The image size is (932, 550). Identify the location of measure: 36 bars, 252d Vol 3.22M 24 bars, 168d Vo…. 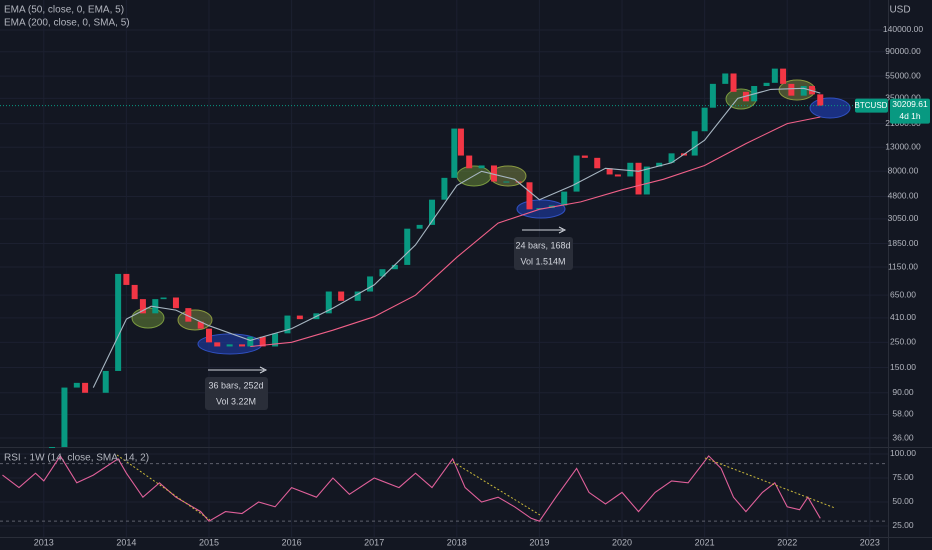
(389, 318).